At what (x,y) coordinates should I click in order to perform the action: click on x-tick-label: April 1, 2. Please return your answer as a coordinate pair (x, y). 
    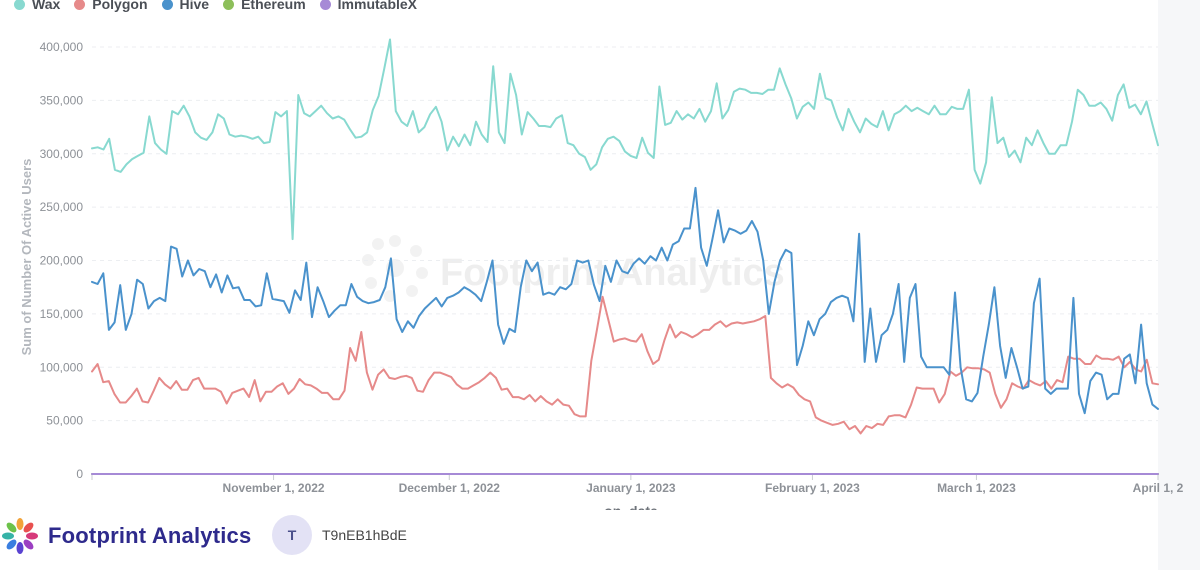
    Looking at the image, I should click on (1158, 488).